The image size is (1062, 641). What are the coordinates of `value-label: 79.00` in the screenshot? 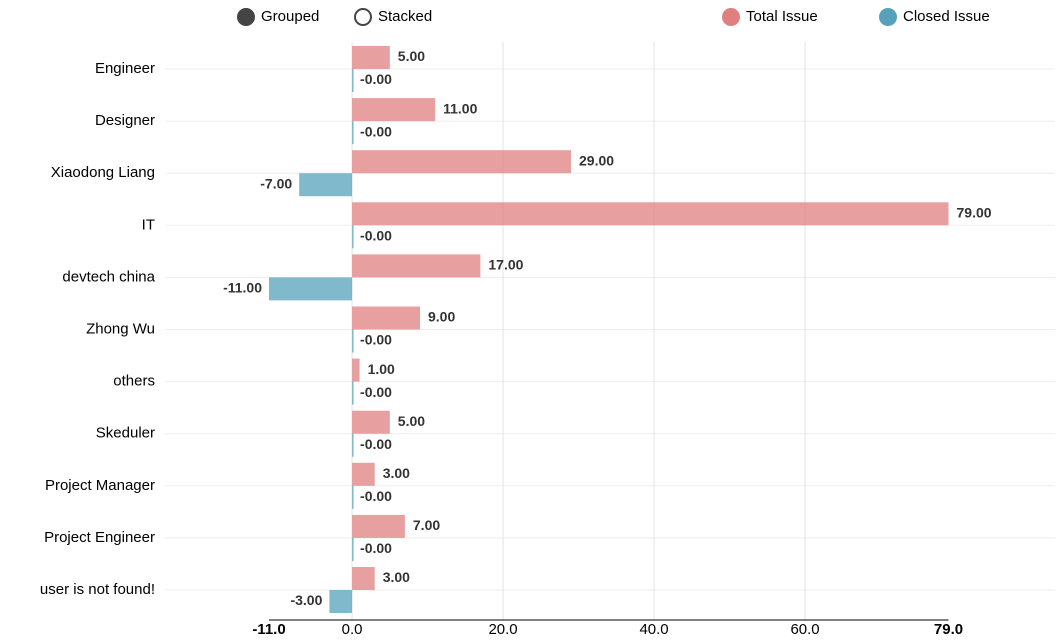 It's located at (974, 213).